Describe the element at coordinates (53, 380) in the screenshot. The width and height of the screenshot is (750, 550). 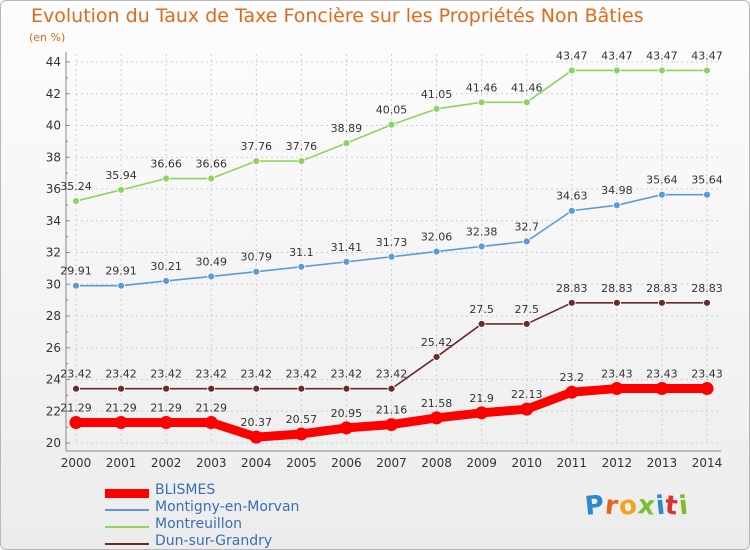
I see `y-tick-label: 24` at that location.